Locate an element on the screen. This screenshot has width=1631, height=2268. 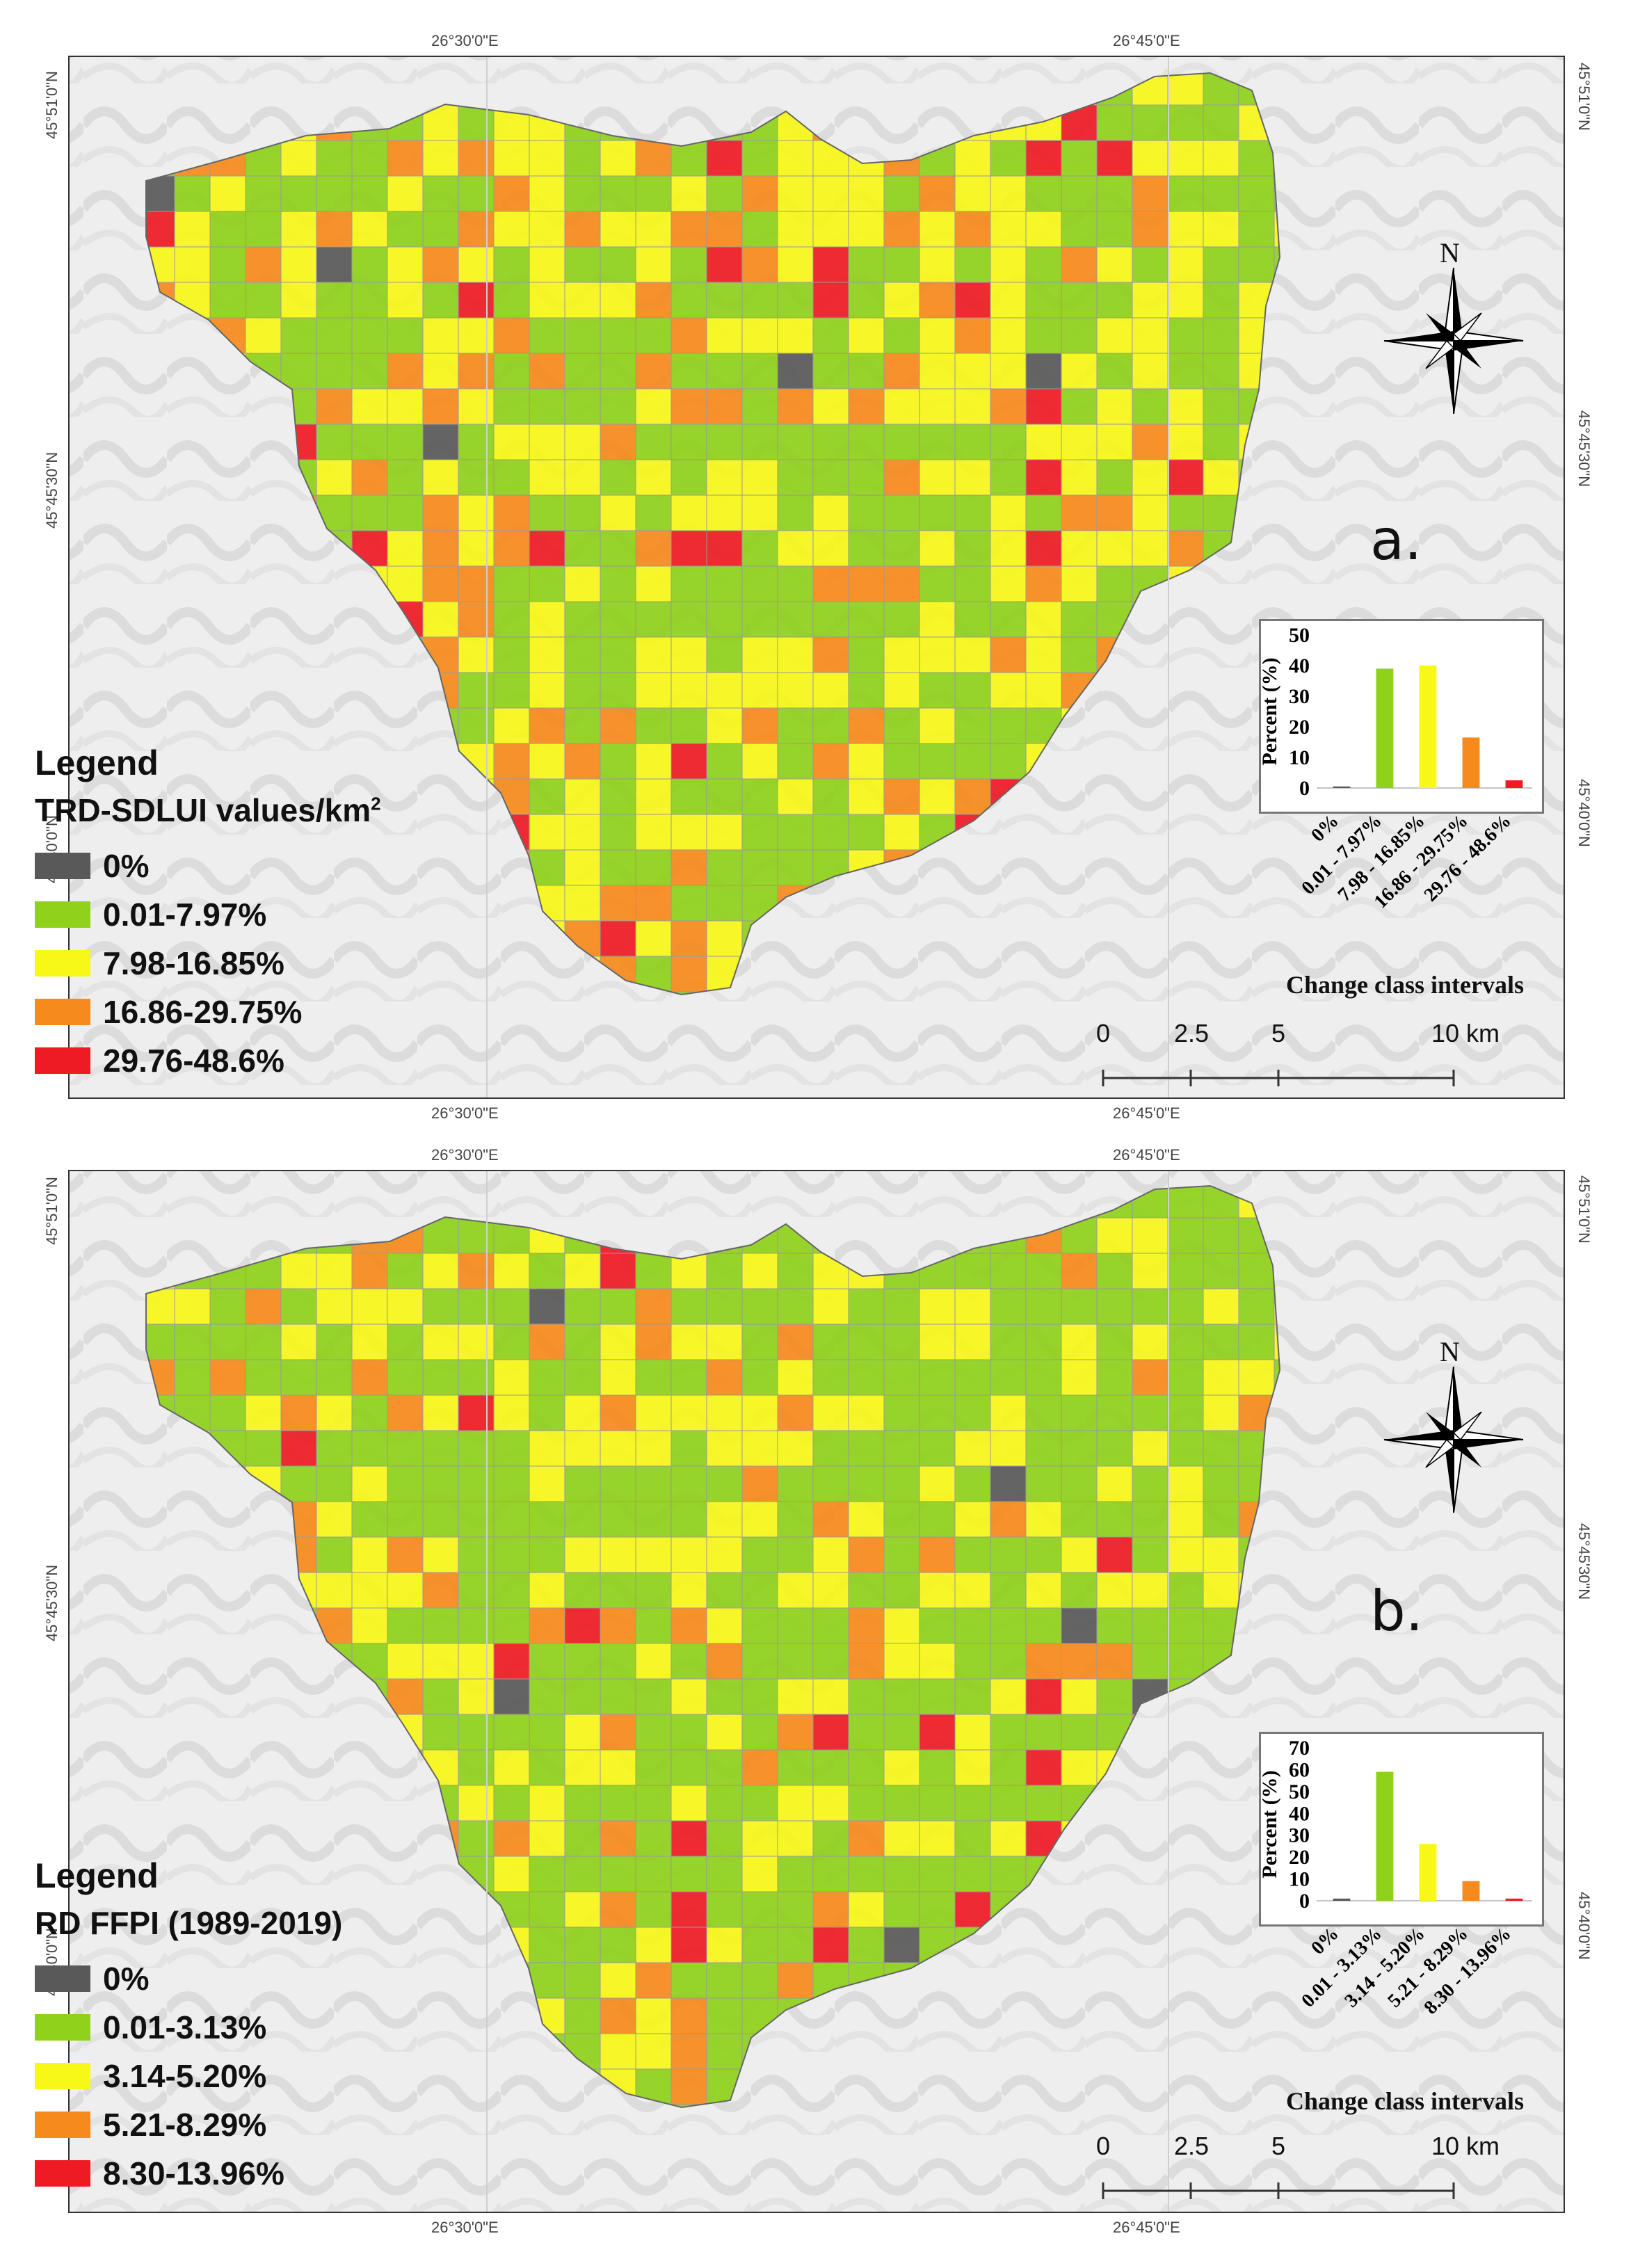
bar-chart: 0 10 20 30 40 50 Percent (%) is located at coordinates (1396, 712).